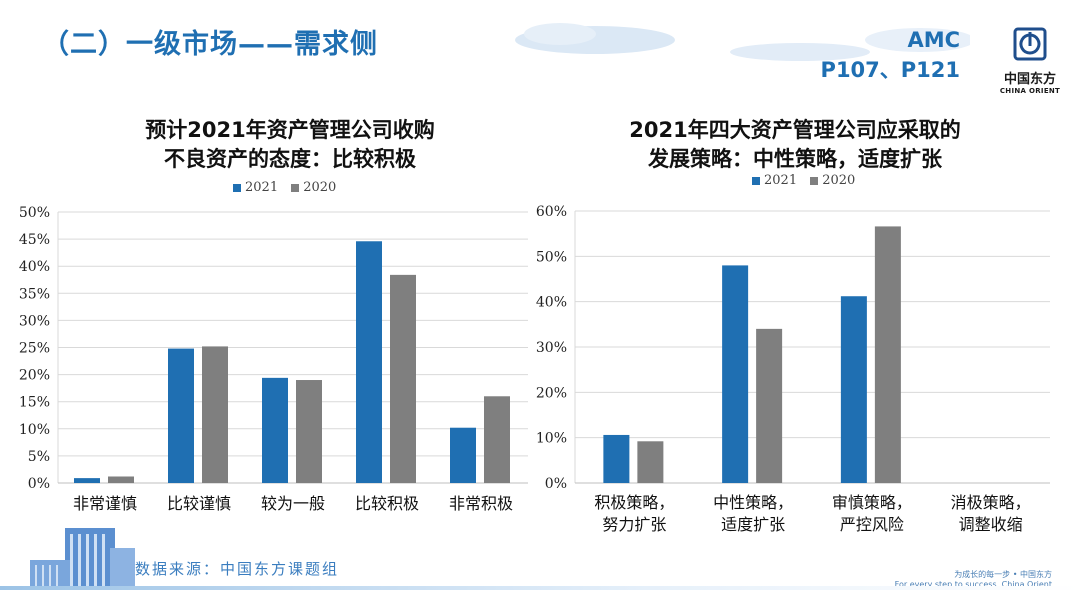 The image size is (1080, 608). I want to click on x-category-label: 调整收缩, so click(991, 524).